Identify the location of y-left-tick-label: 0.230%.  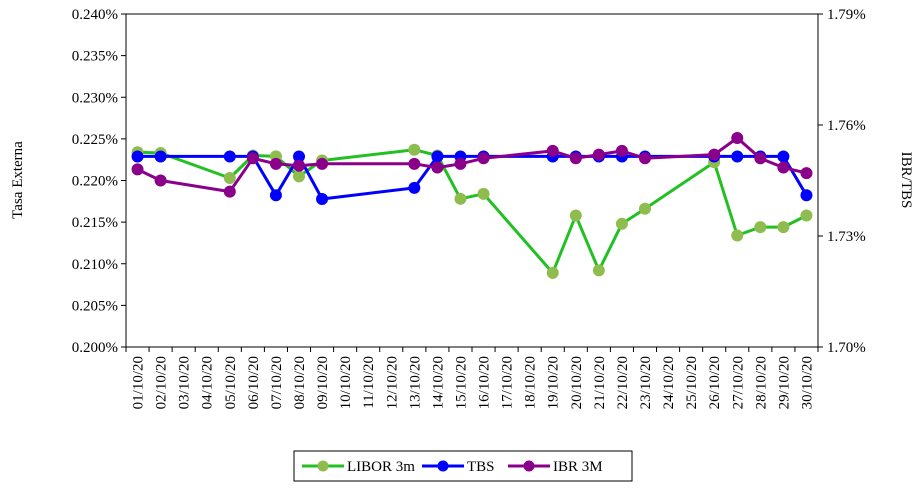
(95, 98).